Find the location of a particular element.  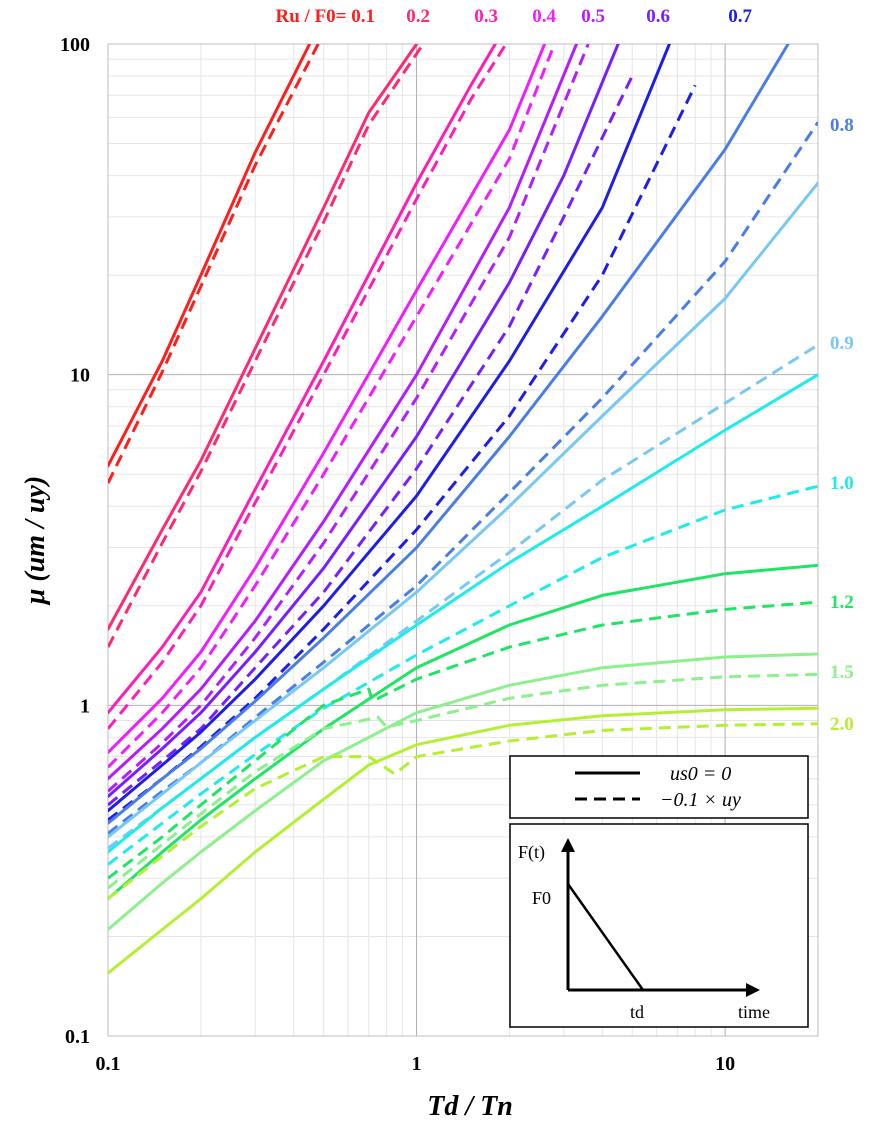

x-tick-label: 1 is located at coordinates (417, 1064).